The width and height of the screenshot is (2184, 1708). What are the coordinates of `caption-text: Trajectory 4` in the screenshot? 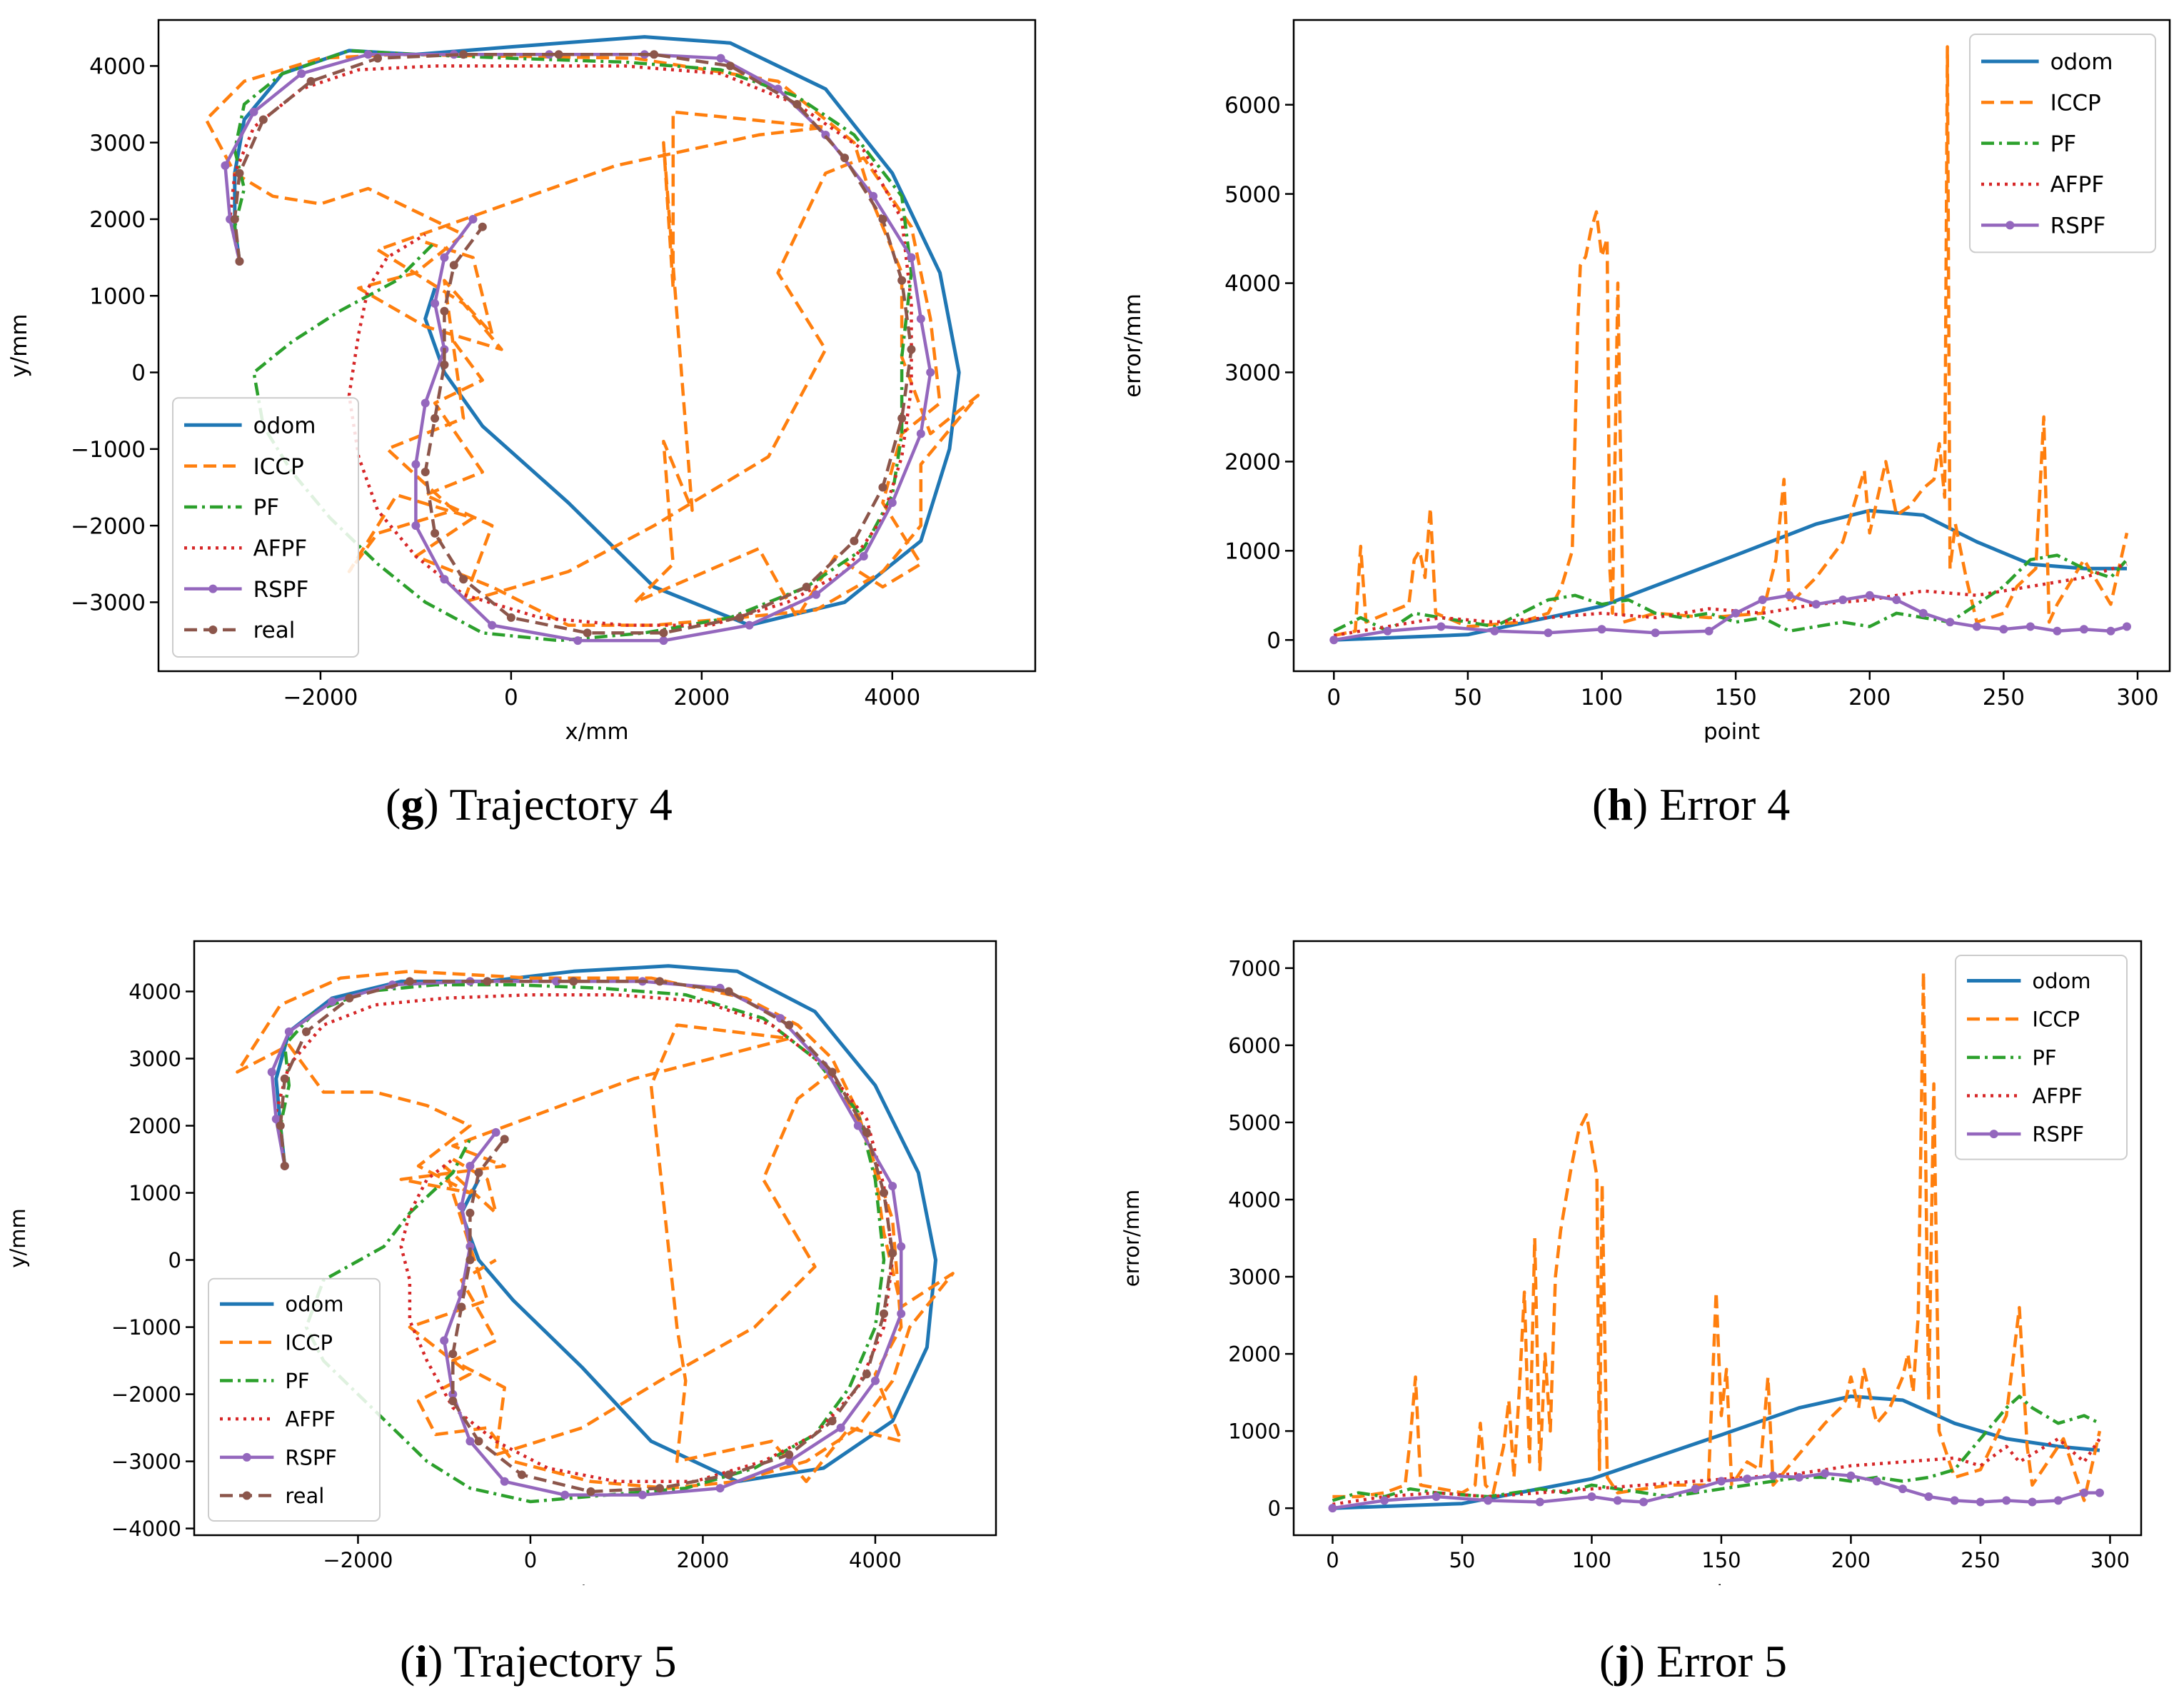 It's located at (561, 804).